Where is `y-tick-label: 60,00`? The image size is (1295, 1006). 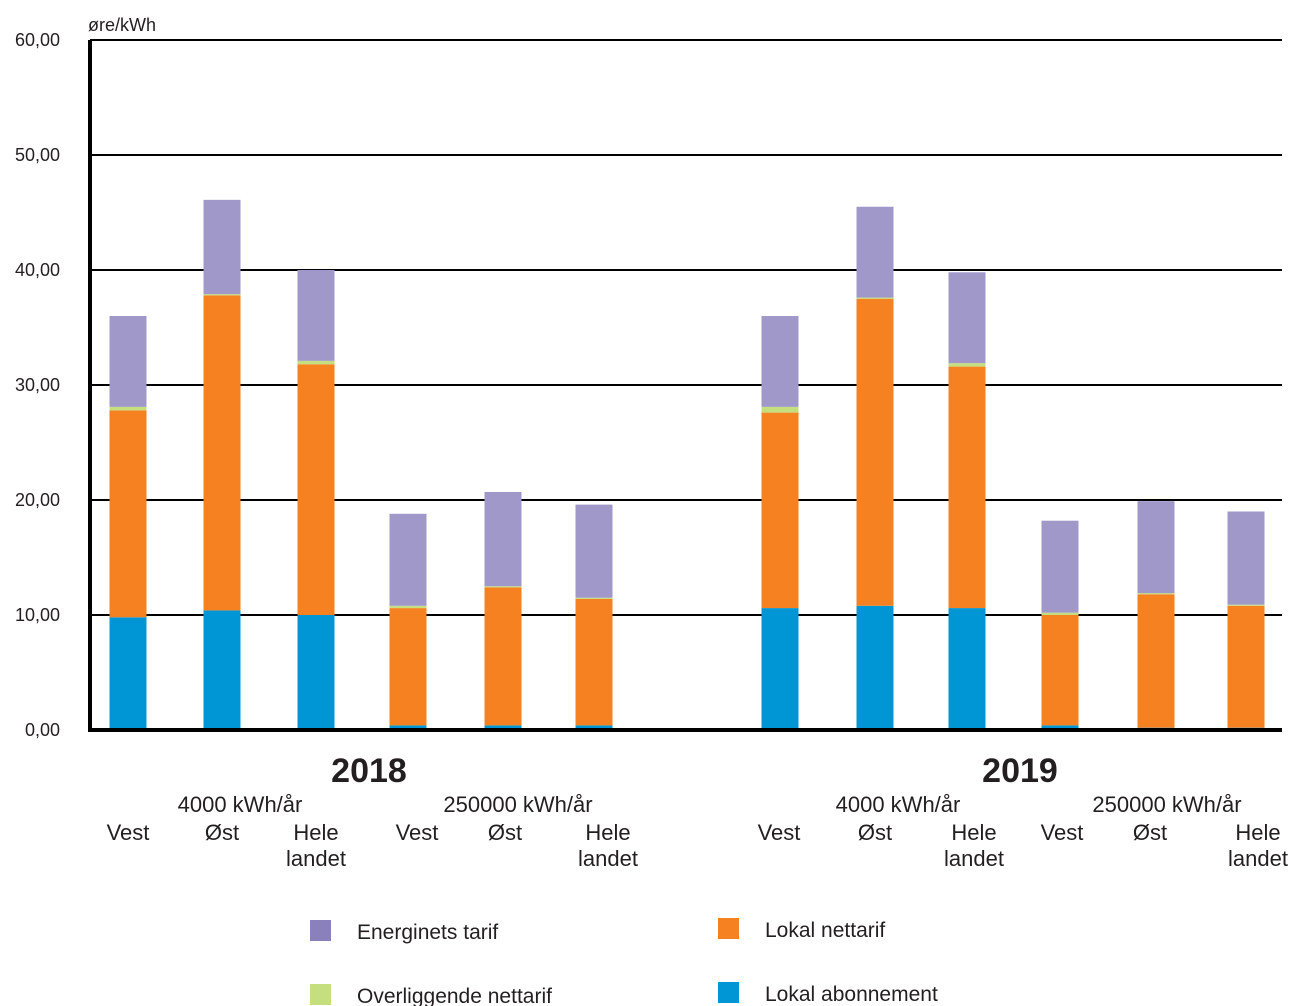
y-tick-label: 60,00 is located at coordinates (37, 40).